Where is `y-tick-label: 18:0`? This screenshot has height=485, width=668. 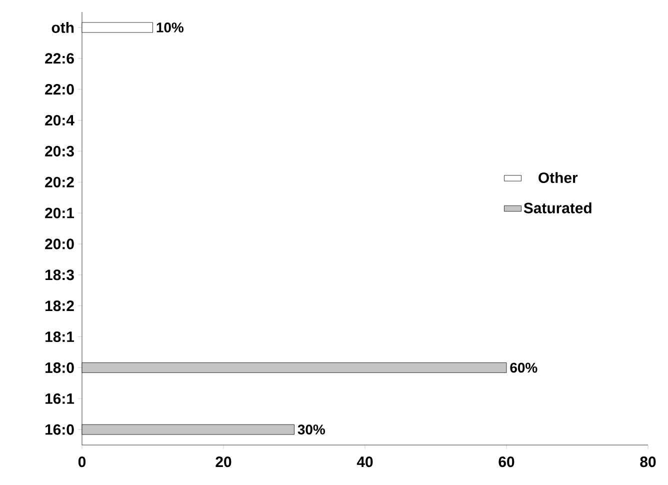
y-tick-label: 18:0 is located at coordinates (60, 367).